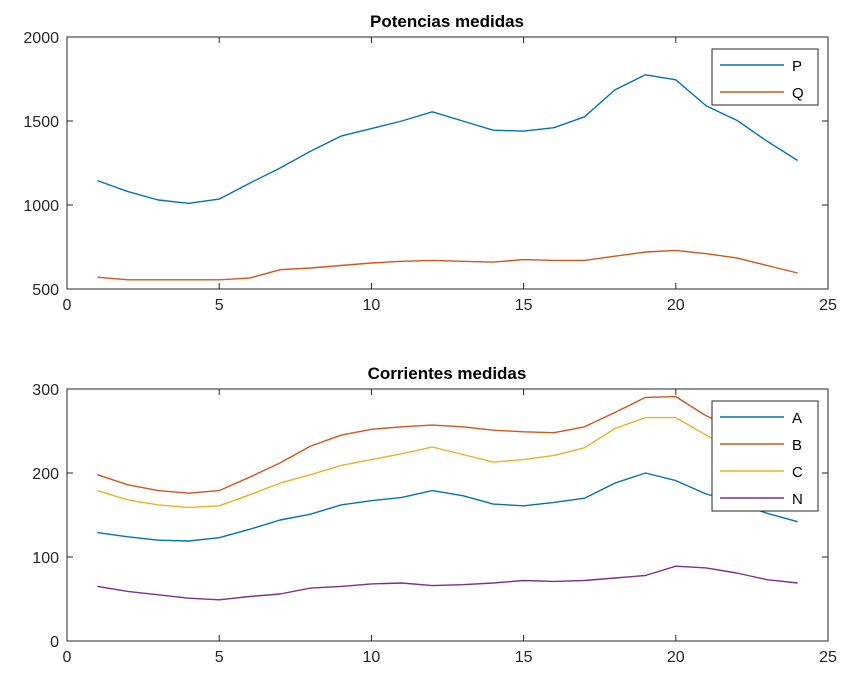 This screenshot has width=852, height=677. What do you see at coordinates (45, 290) in the screenshot?
I see `y-tick-label: 500` at bounding box center [45, 290].